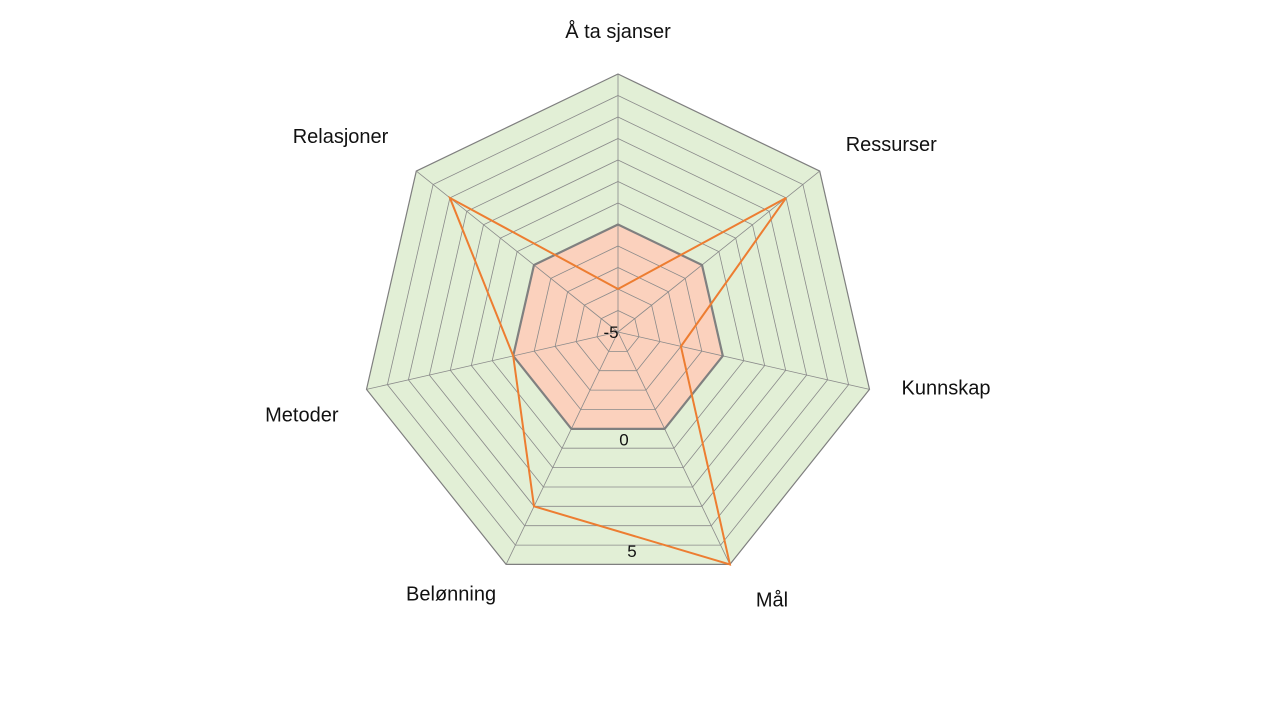  What do you see at coordinates (891, 145) in the screenshot?
I see `category-label: Ressurser` at bounding box center [891, 145].